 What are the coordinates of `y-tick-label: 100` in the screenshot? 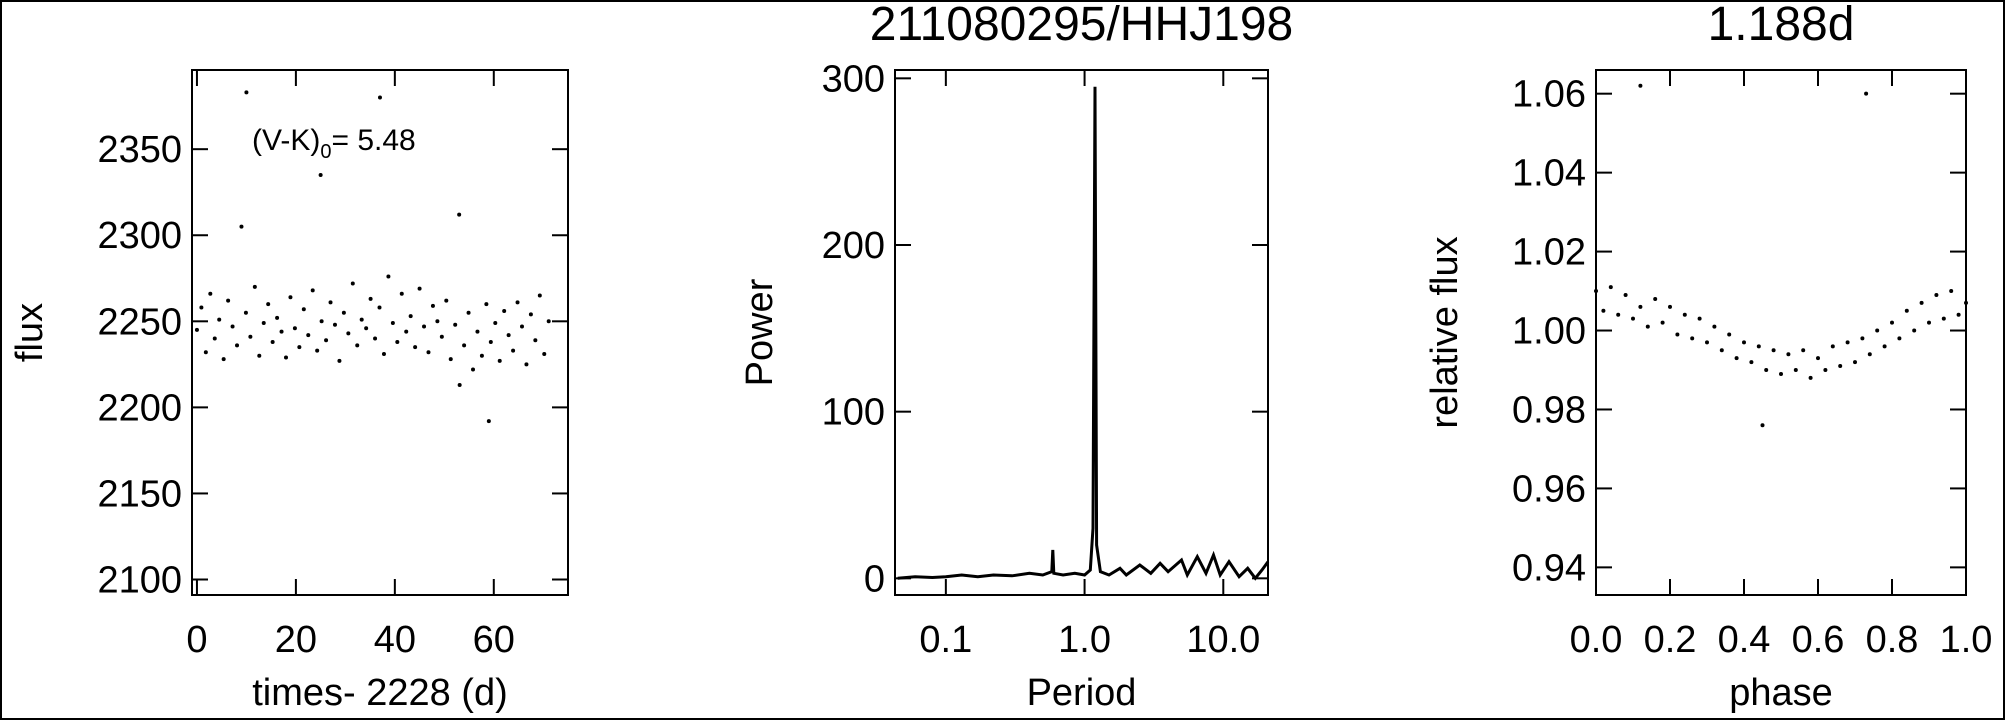 It's located at (853, 413).